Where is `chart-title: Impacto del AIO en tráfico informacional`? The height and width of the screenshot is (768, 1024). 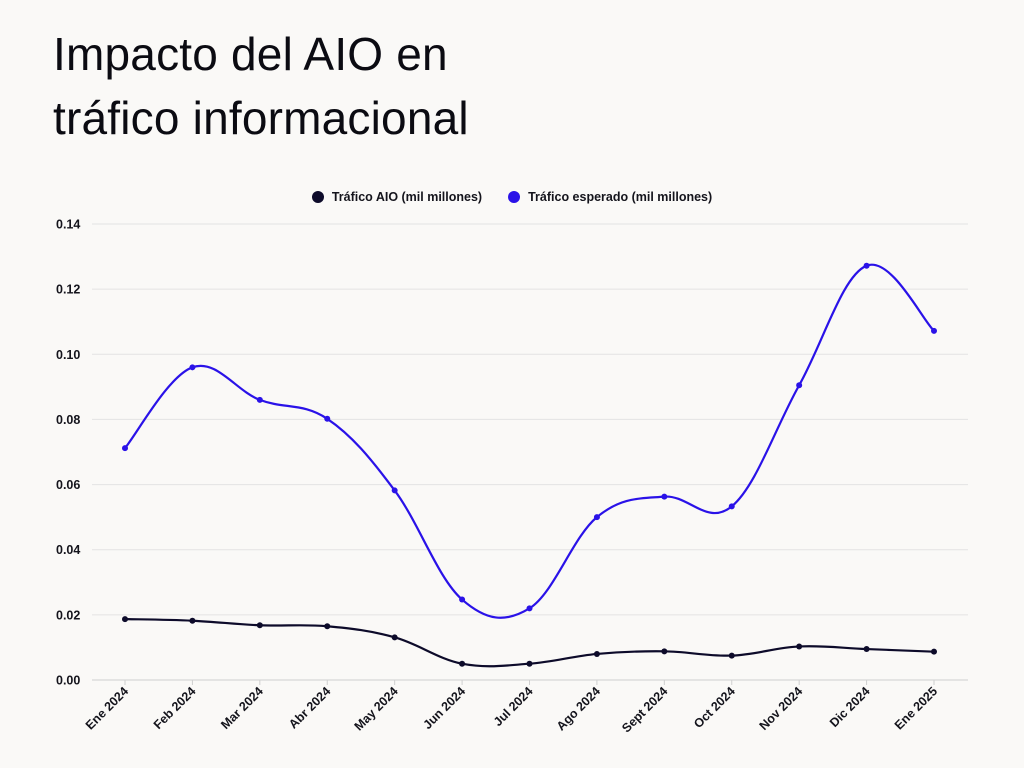 chart-title: Impacto del AIO en tráfico informacional is located at coordinates (261, 86).